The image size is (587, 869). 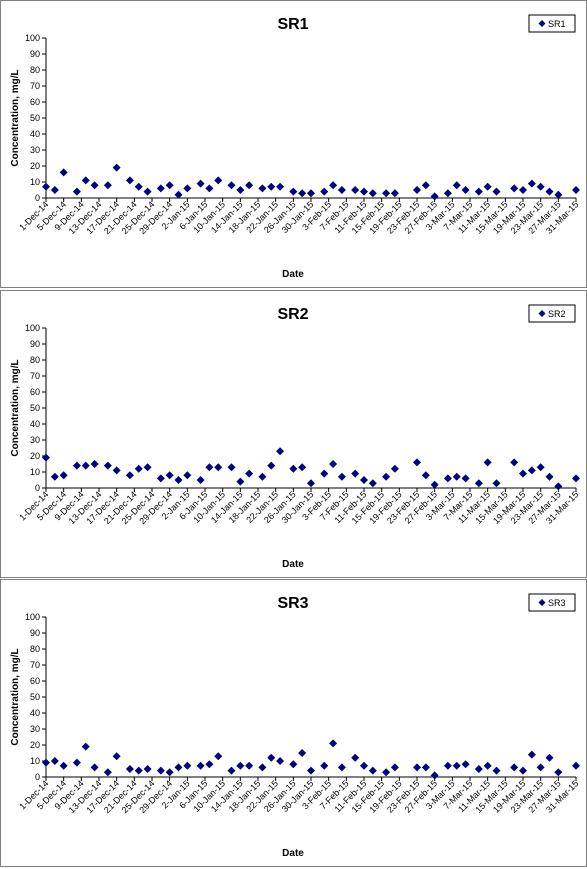 I want to click on chart-title-sr2: SR2, so click(x=292, y=314).